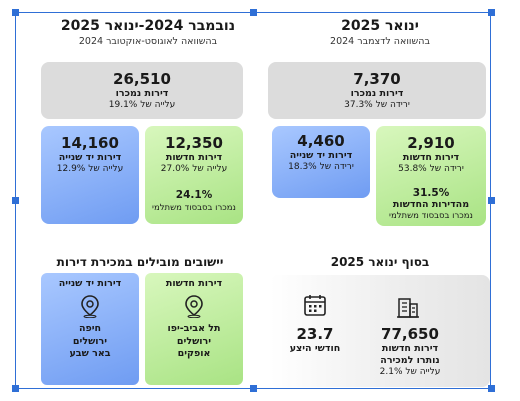 This screenshot has width=520, height=401. I want to click on unsold-change: עלייה של 2.1%, so click(410, 372).